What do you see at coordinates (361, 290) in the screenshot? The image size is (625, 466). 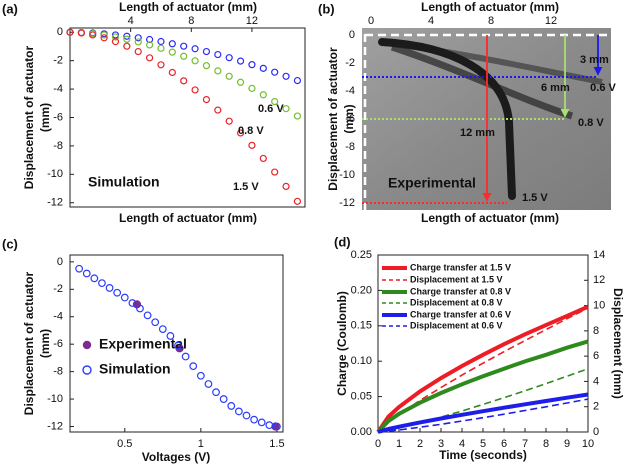 I see `y-tick-label: 0.20` at bounding box center [361, 290].